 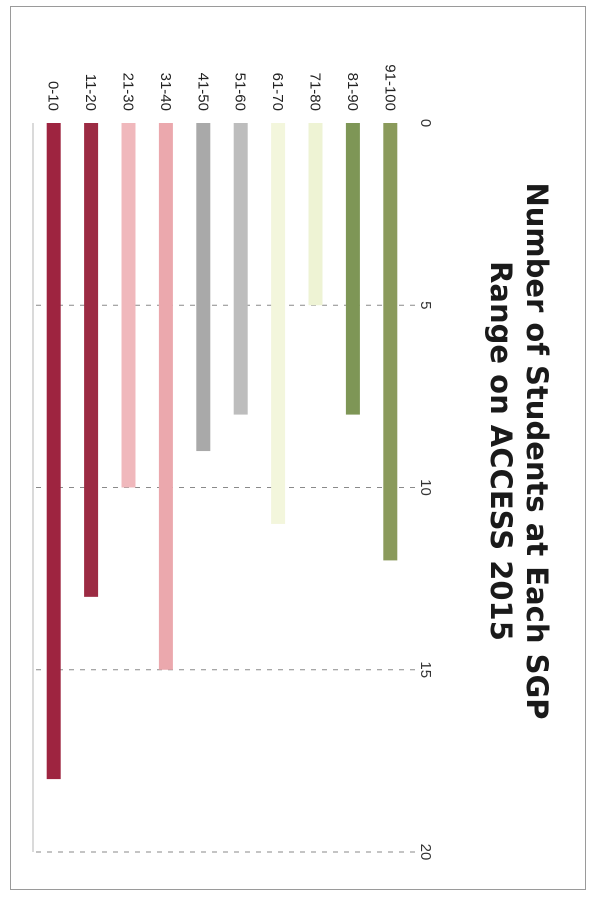 What do you see at coordinates (202, 92) in the screenshot?
I see `category-label: 41-50` at bounding box center [202, 92].